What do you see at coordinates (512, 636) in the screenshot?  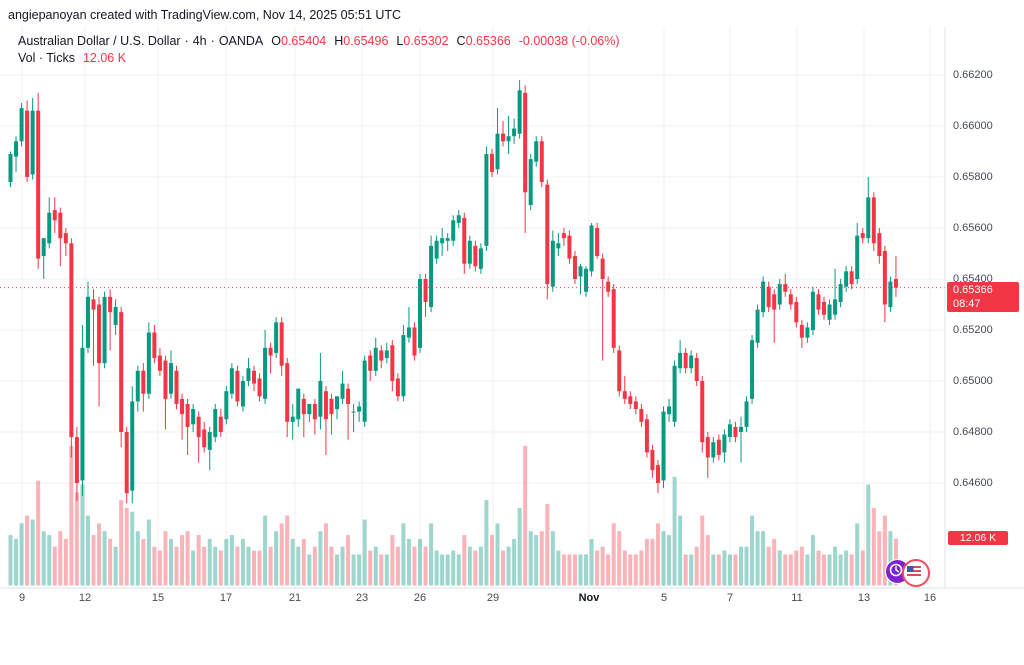 I see `footer: TradingView` at bounding box center [512, 636].